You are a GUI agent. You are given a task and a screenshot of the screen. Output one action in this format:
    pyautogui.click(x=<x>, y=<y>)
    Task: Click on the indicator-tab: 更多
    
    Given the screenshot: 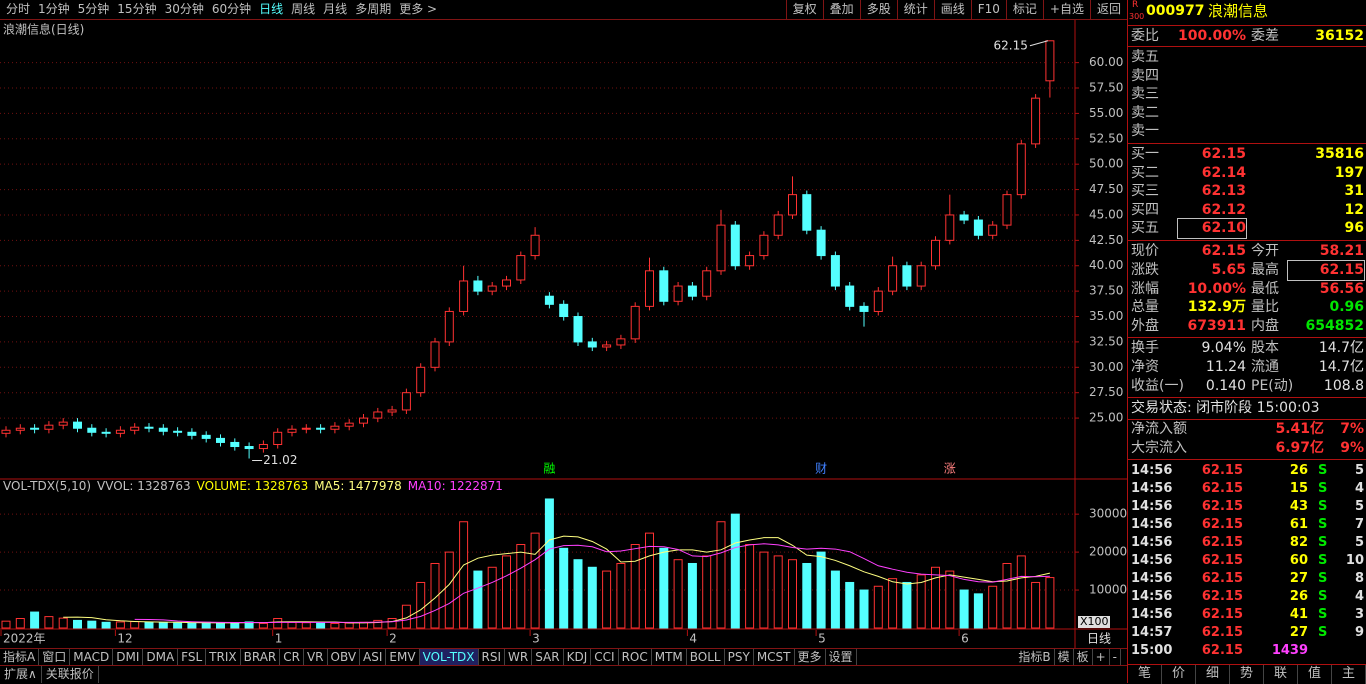 What is the action you would take?
    pyautogui.click(x=810, y=657)
    